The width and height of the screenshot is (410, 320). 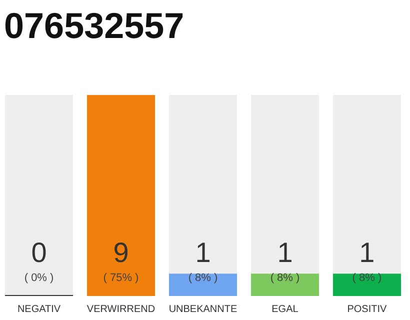 What do you see at coordinates (121, 252) in the screenshot?
I see `data-label: 9` at bounding box center [121, 252].